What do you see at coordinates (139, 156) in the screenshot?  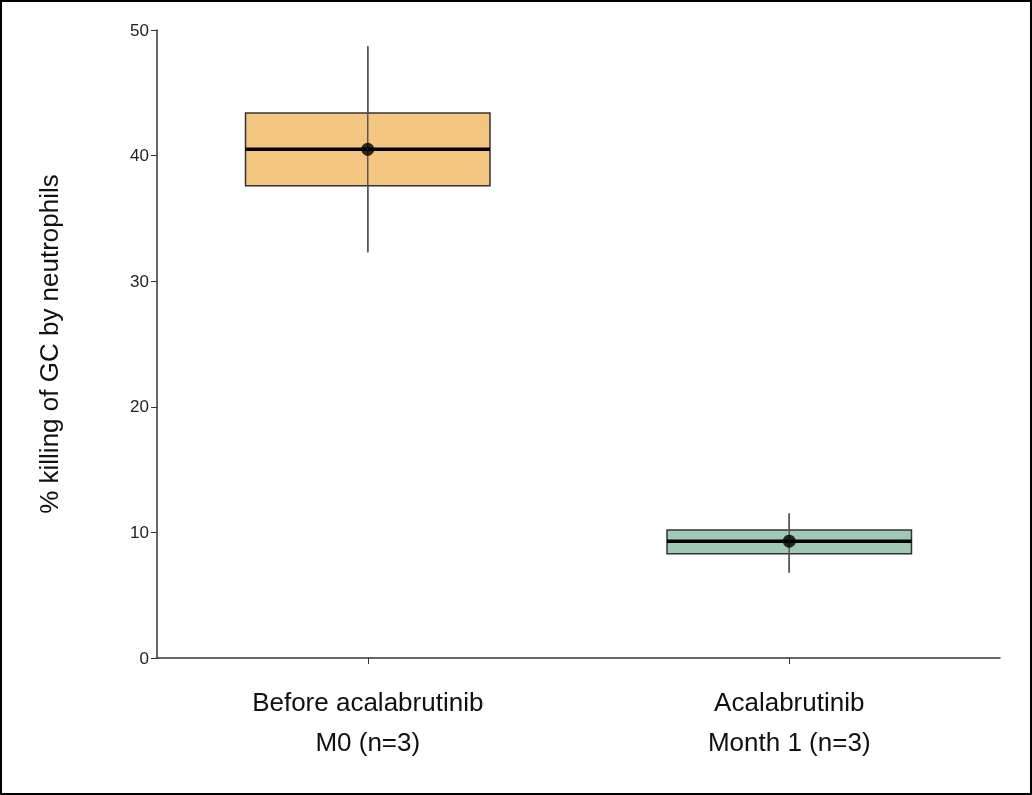 I see `y-tick-label: 40` at bounding box center [139, 156].